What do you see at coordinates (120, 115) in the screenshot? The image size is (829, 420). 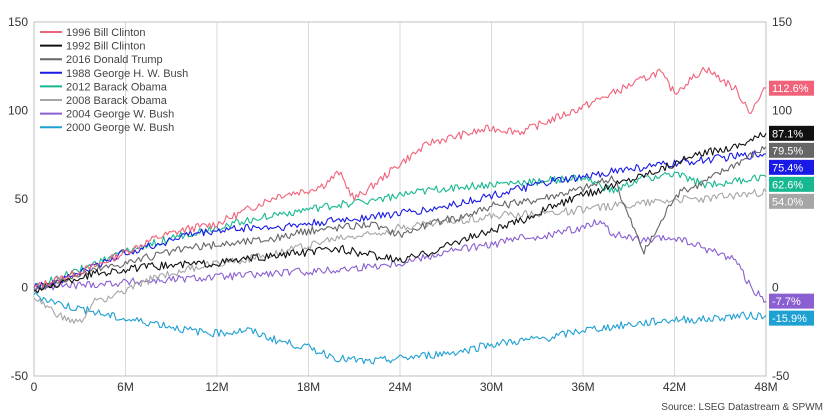 I see `legend-label: 2004 George W. Bush` at bounding box center [120, 115].